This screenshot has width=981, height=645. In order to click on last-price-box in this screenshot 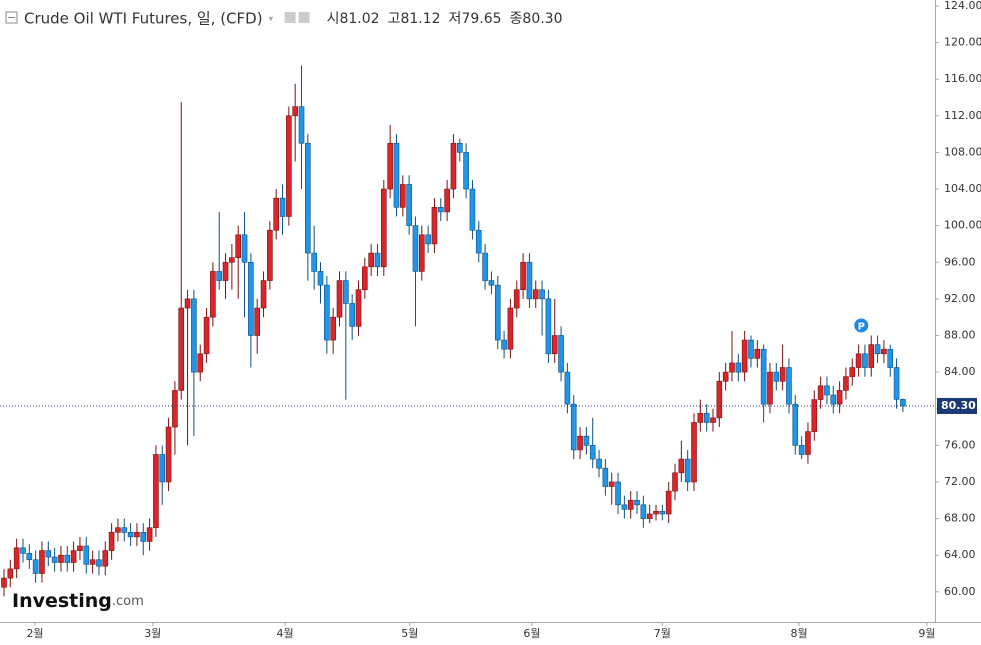, I will do `click(957, 405)`.